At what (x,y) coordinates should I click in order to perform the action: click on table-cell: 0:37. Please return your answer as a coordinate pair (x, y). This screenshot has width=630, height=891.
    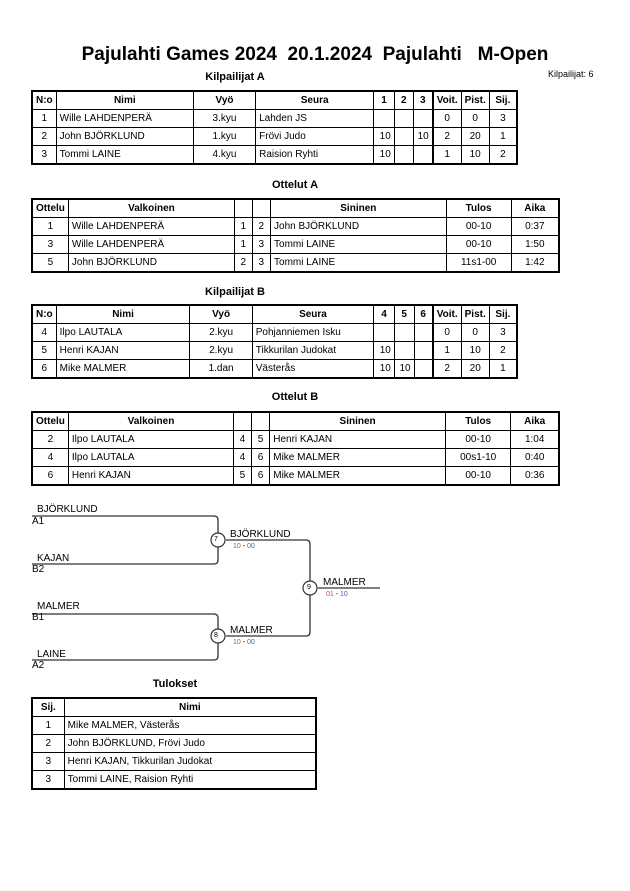
    Looking at the image, I should click on (535, 226).